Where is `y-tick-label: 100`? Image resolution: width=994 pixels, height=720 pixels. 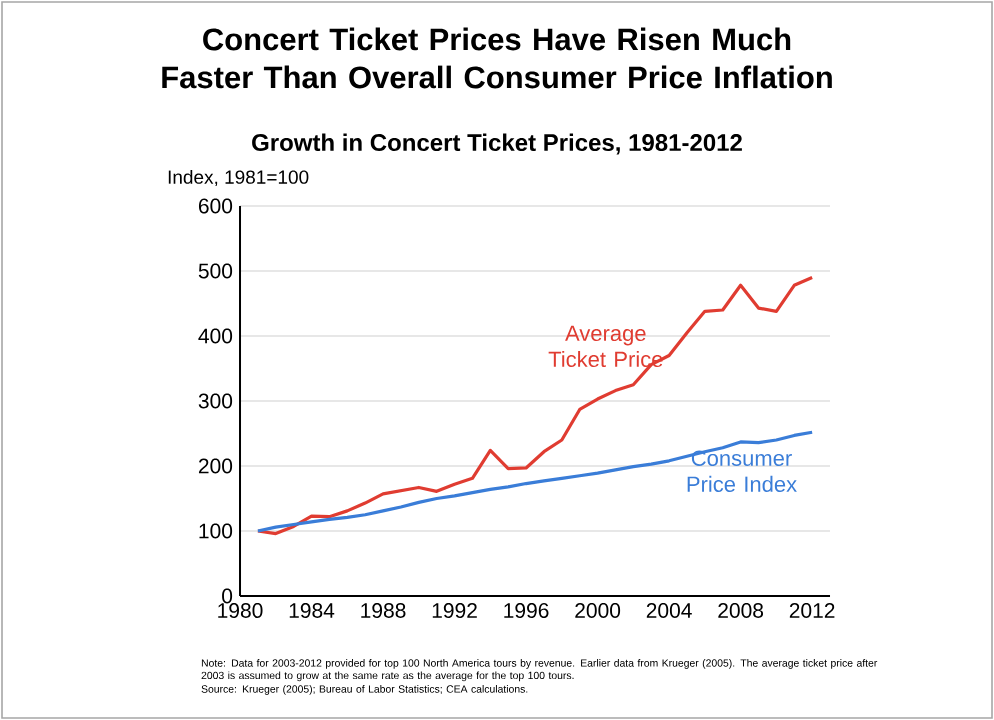 y-tick-label: 100 is located at coordinates (216, 531).